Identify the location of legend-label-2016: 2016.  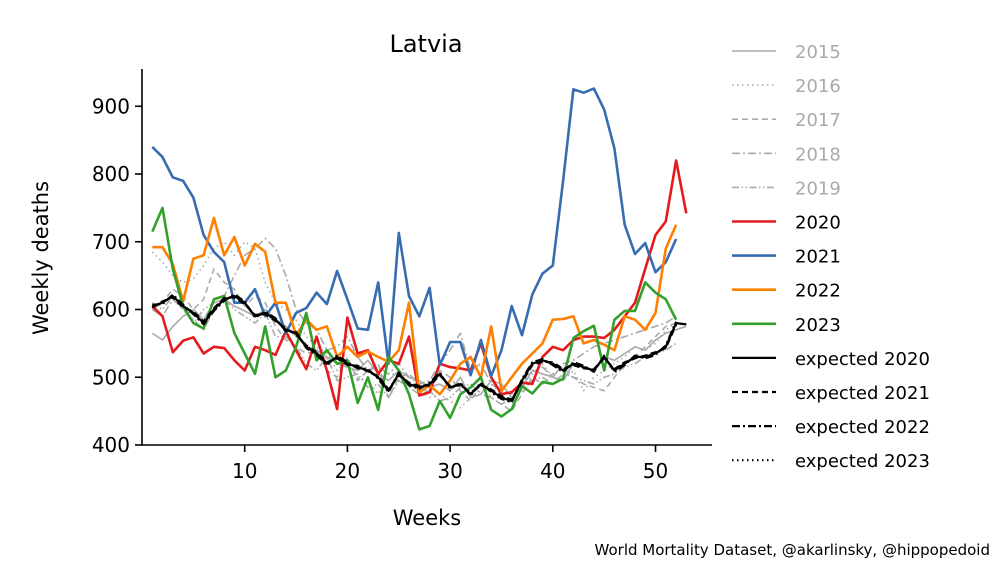
(818, 86).